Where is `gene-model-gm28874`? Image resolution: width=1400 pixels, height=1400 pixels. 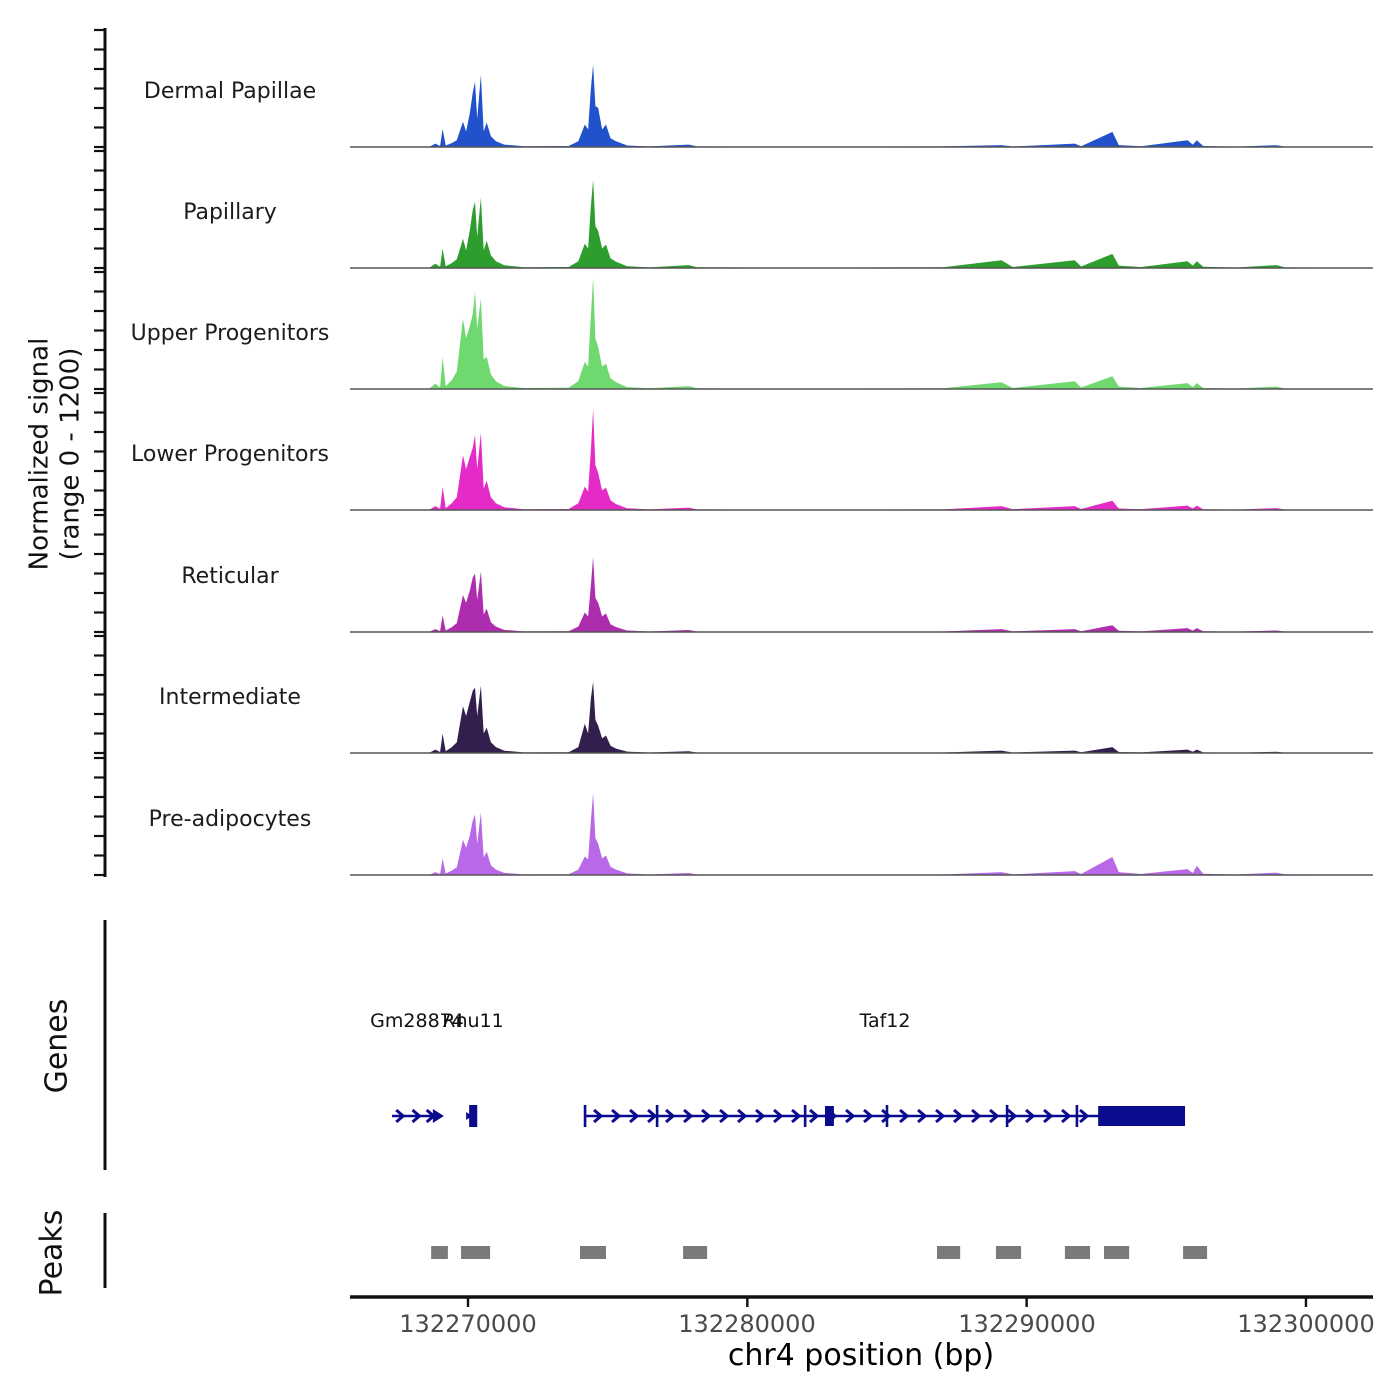
gene-model-gm28874 is located at coordinates (418, 1116).